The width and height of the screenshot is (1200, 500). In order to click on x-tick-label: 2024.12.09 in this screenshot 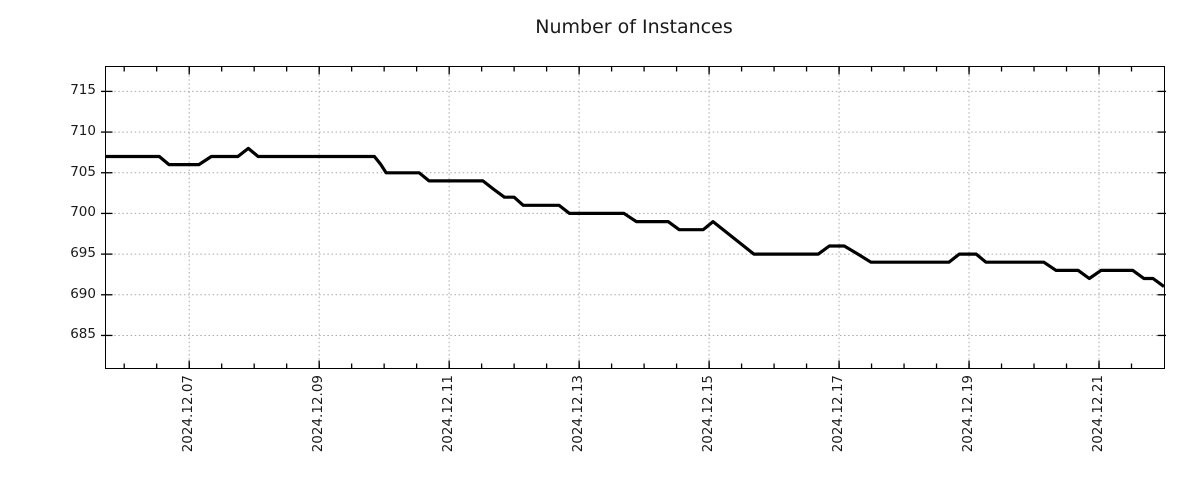, I will do `click(318, 414)`.